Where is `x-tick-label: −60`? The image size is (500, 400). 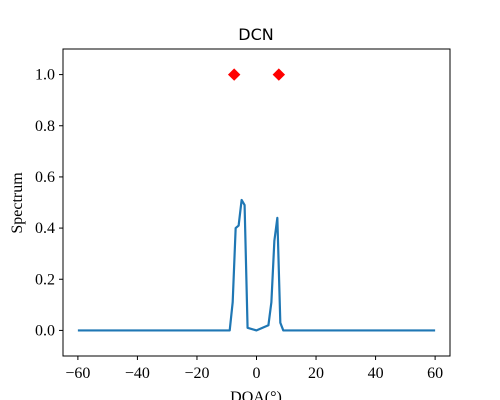
x-tick-label: −60 is located at coordinates (77, 373).